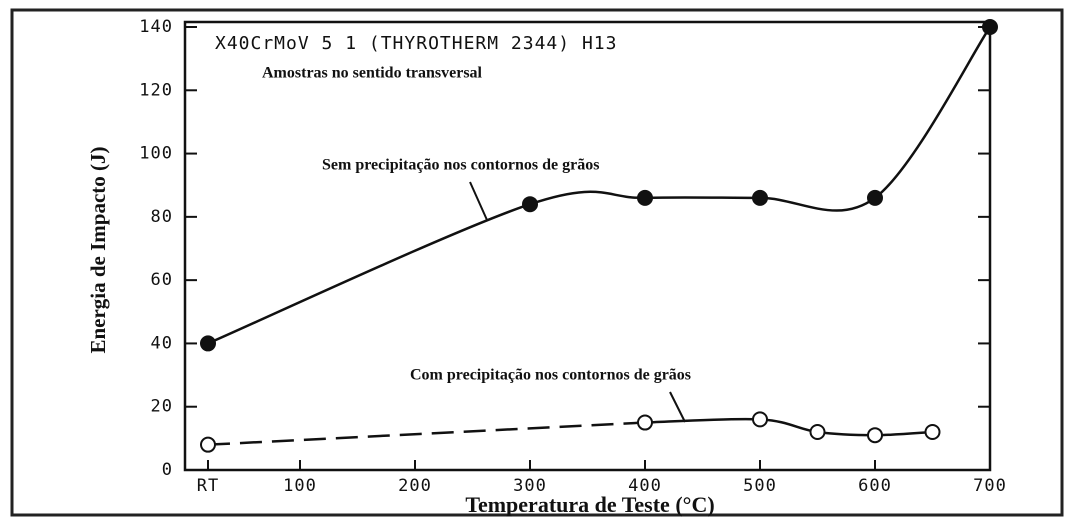 The image size is (1071, 521). I want to click on y-tick-label: 120, so click(156, 90).